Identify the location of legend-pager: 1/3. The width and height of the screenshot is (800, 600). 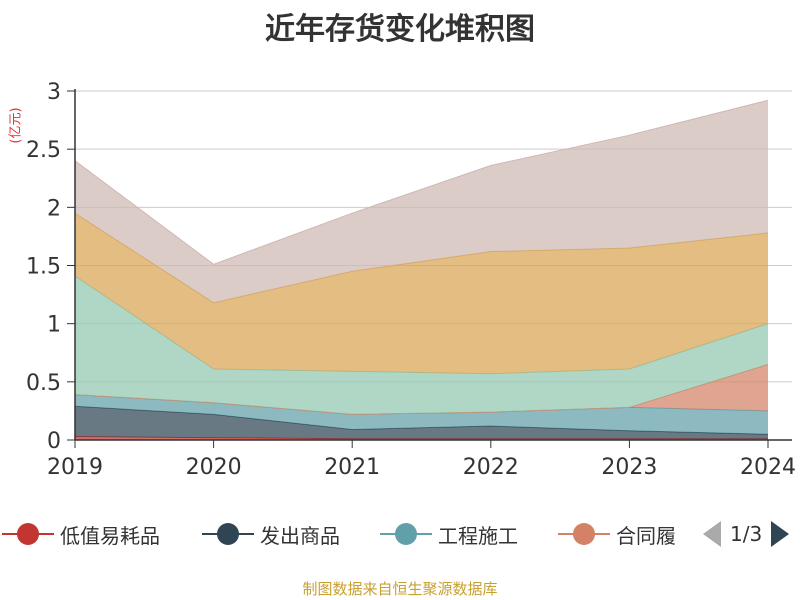
(746, 534).